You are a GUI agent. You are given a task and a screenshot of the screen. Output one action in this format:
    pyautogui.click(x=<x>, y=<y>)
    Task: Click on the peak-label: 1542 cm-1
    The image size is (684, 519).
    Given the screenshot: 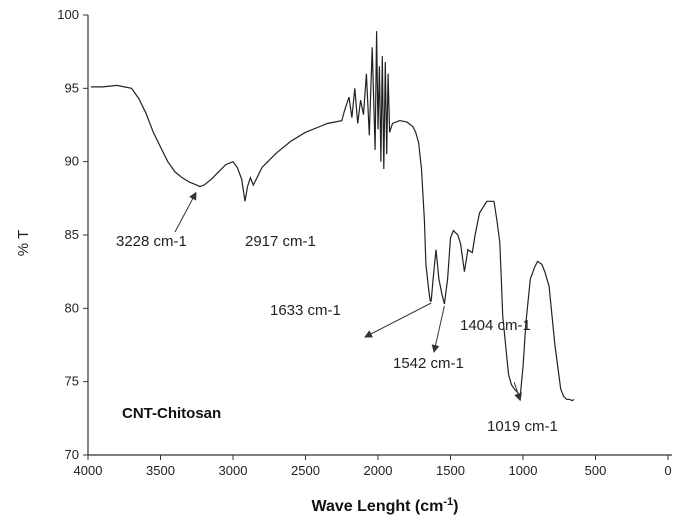 What is the action you would take?
    pyautogui.click(x=428, y=363)
    